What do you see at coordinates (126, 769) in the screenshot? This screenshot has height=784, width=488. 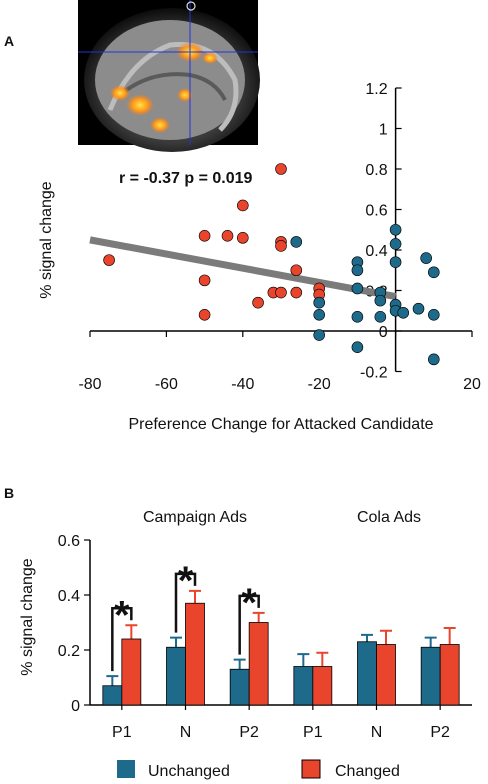 I see `legend-swatch-unchanged` at bounding box center [126, 769].